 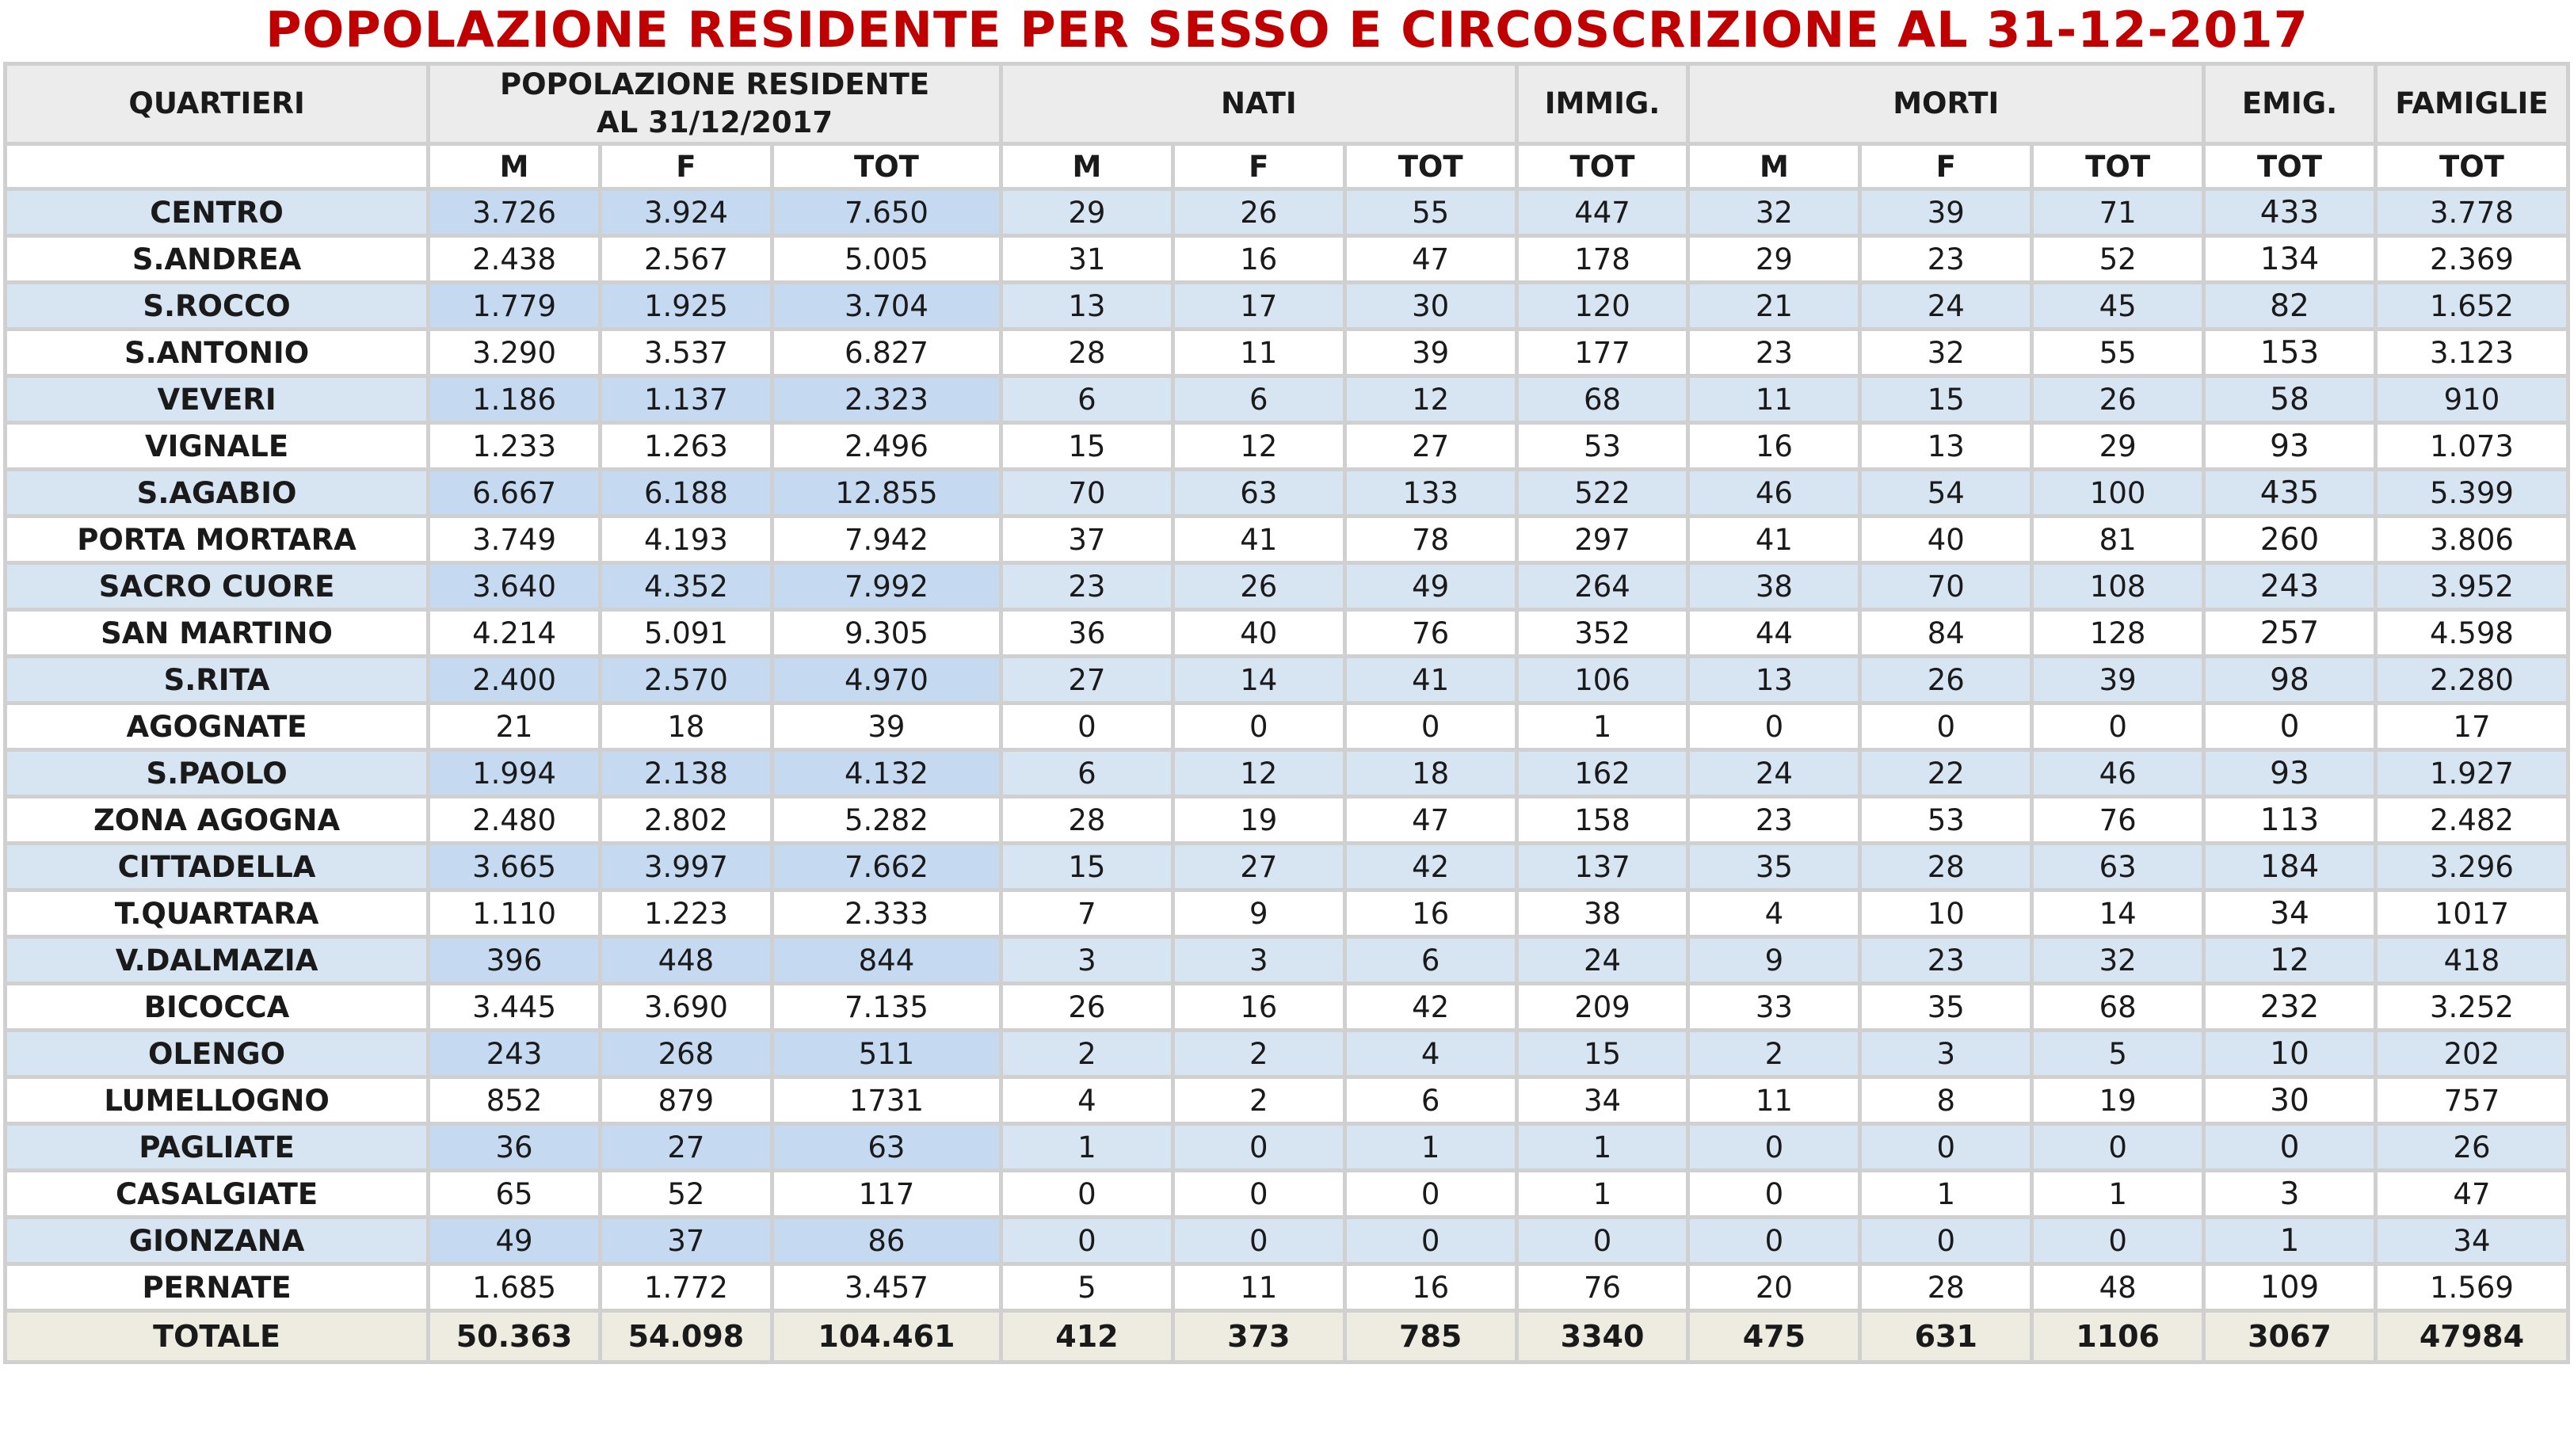 What do you see at coordinates (1430, 679) in the screenshot?
I see `cell-nati-tot: 41` at bounding box center [1430, 679].